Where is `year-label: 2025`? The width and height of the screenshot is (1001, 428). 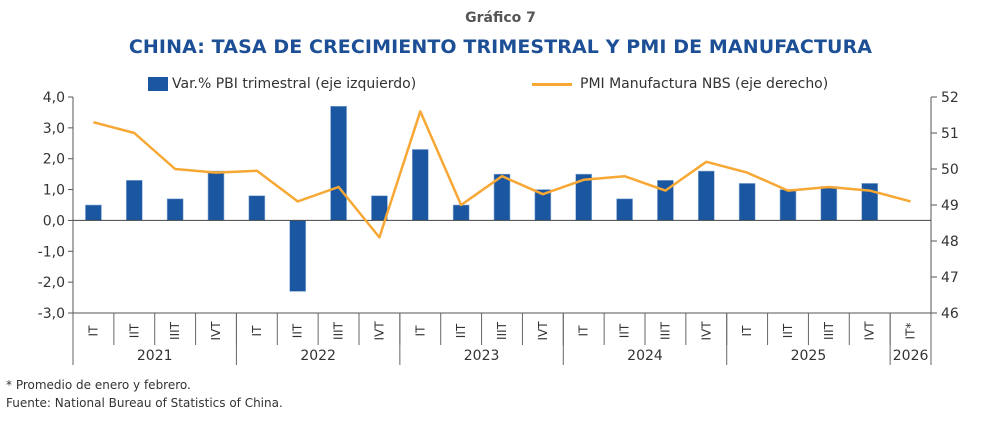 year-label: 2025 is located at coordinates (809, 356).